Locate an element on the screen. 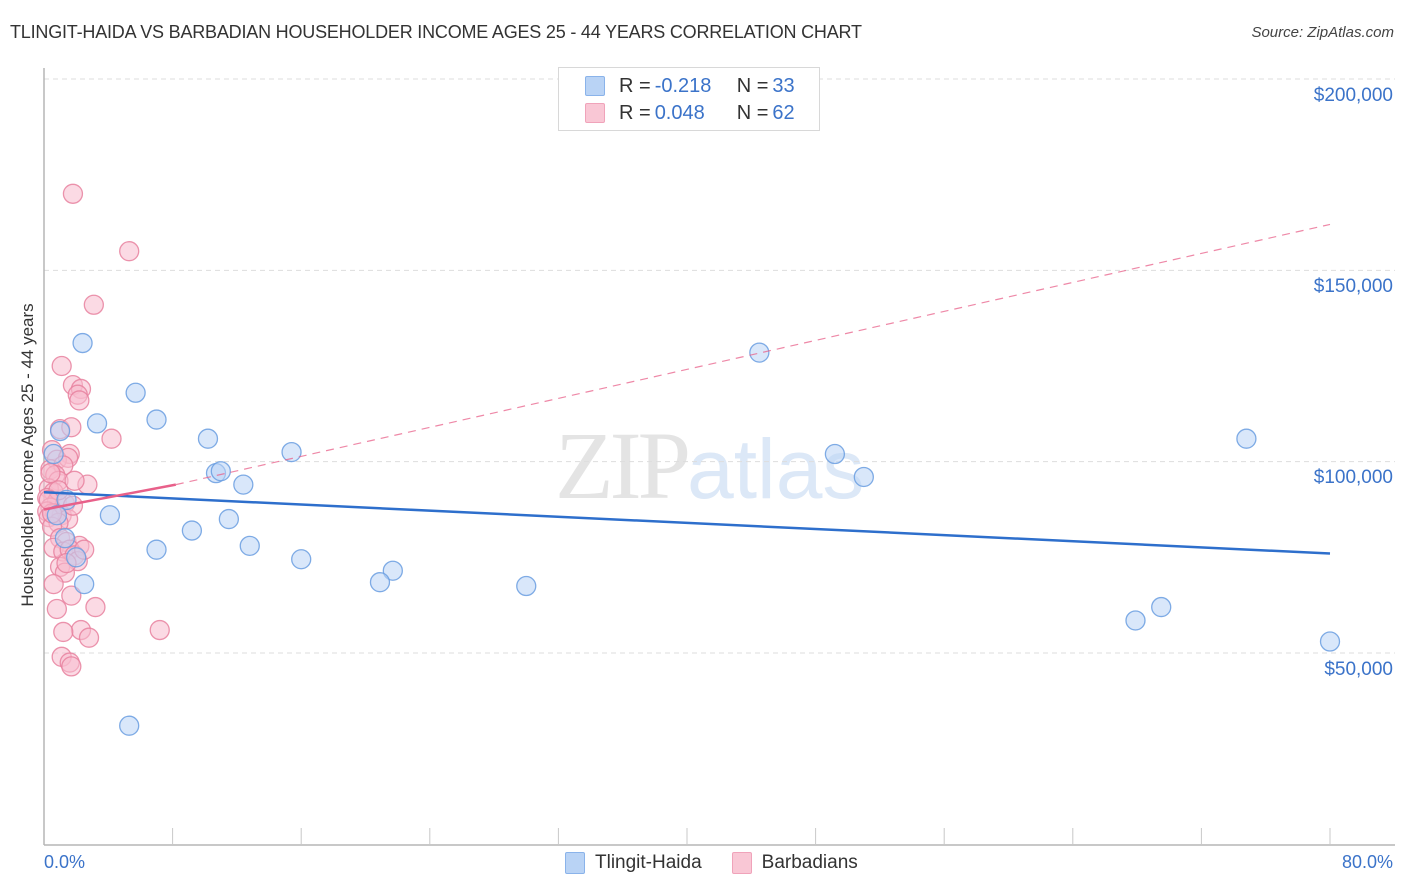 The height and width of the screenshot is (892, 1406). legend-item-barbadians: Barbadians is located at coordinates (794, 863).